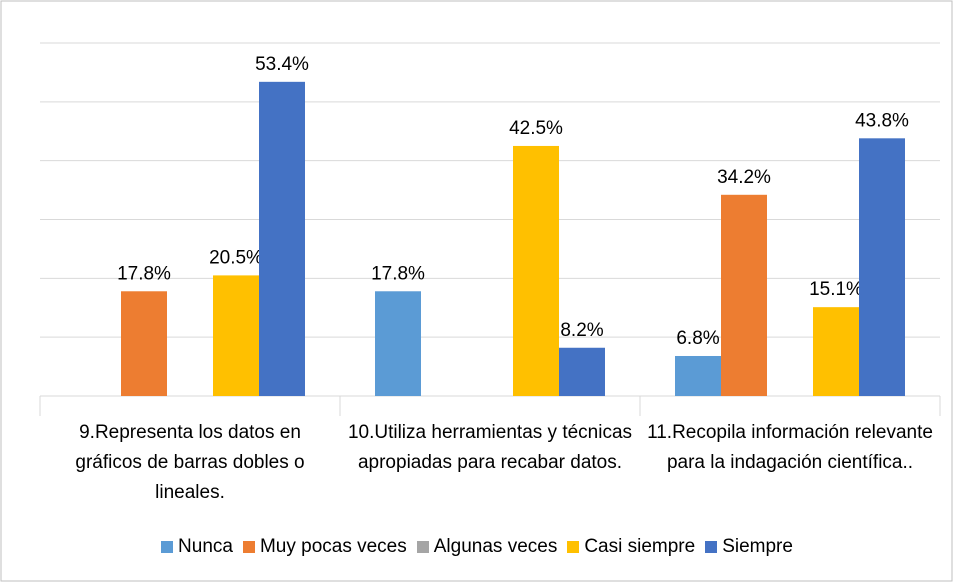 The width and height of the screenshot is (954, 583). Describe the element at coordinates (697, 338) in the screenshot. I see `data-label: 6.8%` at that location.